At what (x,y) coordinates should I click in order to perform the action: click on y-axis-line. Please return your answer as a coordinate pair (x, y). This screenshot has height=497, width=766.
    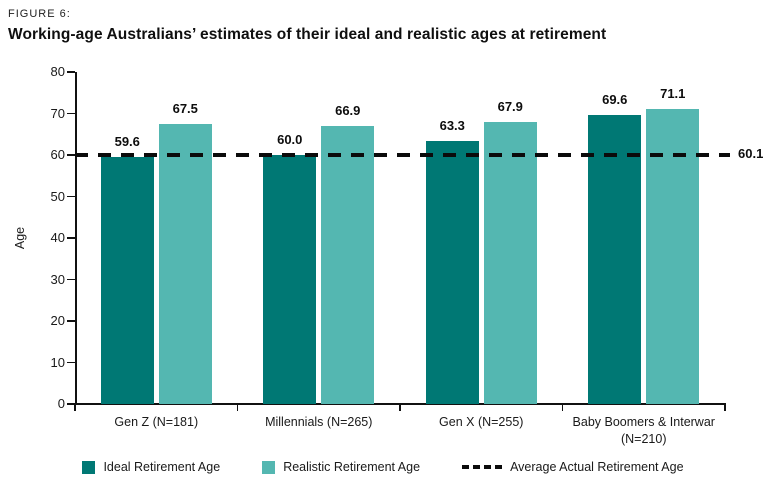
    Looking at the image, I should click on (76, 238).